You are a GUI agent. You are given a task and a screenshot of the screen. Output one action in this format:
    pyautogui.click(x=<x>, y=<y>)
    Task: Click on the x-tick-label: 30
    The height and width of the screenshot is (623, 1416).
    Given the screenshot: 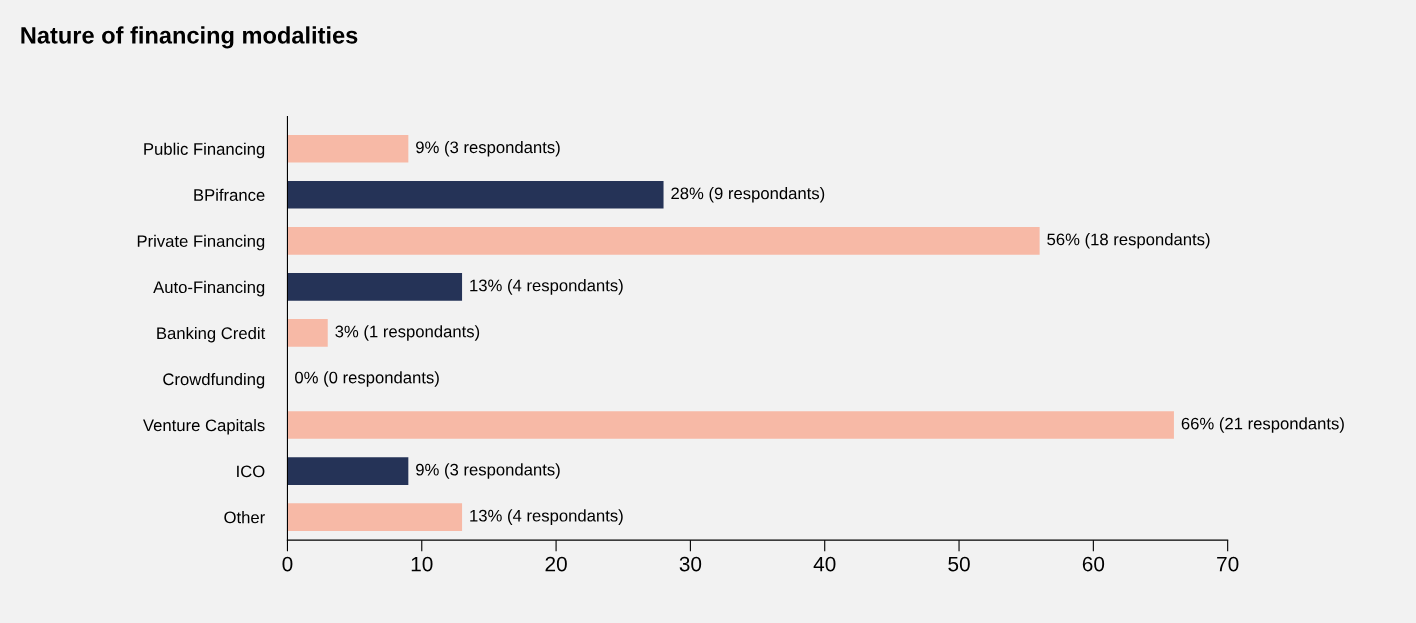 What is the action you would take?
    pyautogui.click(x=690, y=564)
    